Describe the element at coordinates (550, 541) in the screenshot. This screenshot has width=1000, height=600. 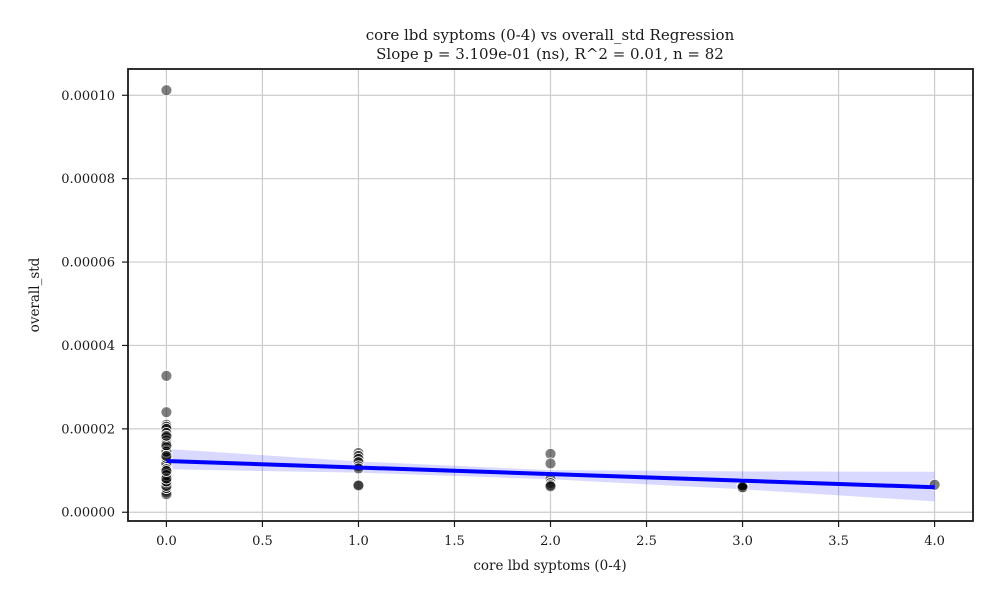
I see `x-tick-label: 2.0` at that location.